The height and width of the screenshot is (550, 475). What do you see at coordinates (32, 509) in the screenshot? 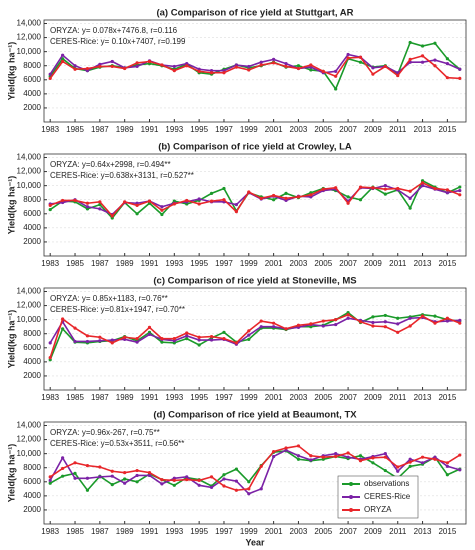
I see `y-tick-label: 2000` at bounding box center [32, 509].